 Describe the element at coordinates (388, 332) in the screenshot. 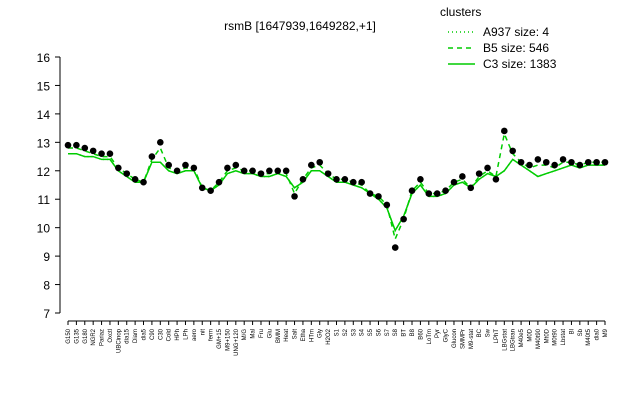

I see `x-tick-label: S7` at that location.